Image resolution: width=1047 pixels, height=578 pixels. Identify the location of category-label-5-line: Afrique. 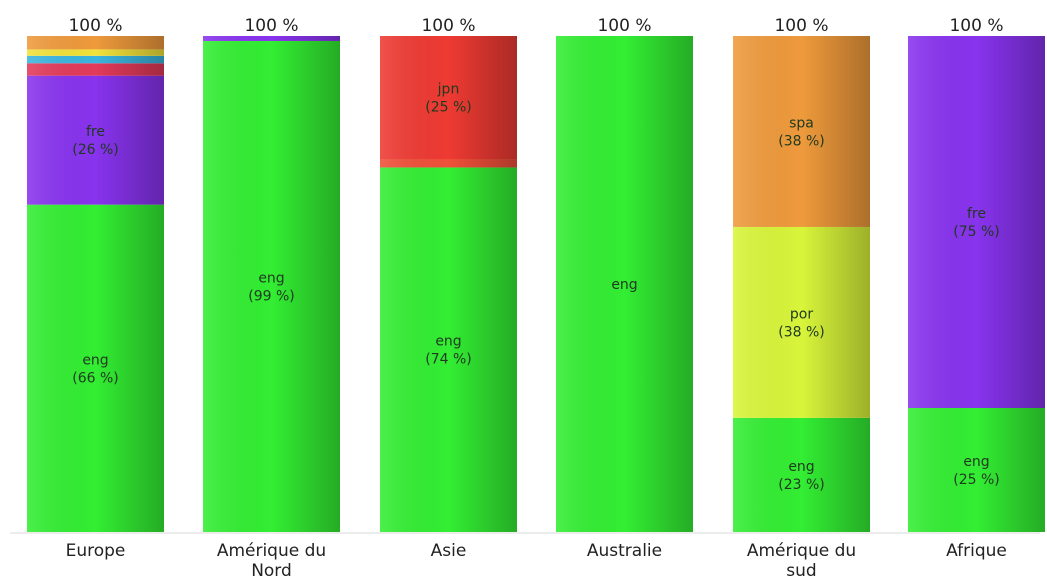
(976, 551).